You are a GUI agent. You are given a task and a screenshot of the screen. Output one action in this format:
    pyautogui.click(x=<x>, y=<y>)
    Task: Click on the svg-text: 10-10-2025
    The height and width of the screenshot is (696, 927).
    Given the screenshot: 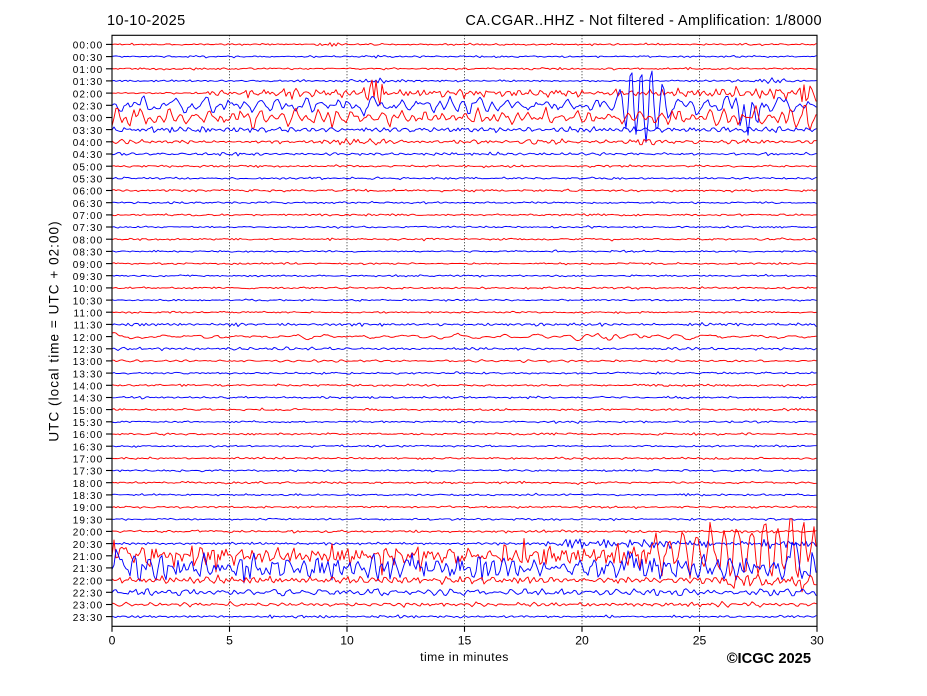 What is the action you would take?
    pyautogui.click(x=146, y=21)
    